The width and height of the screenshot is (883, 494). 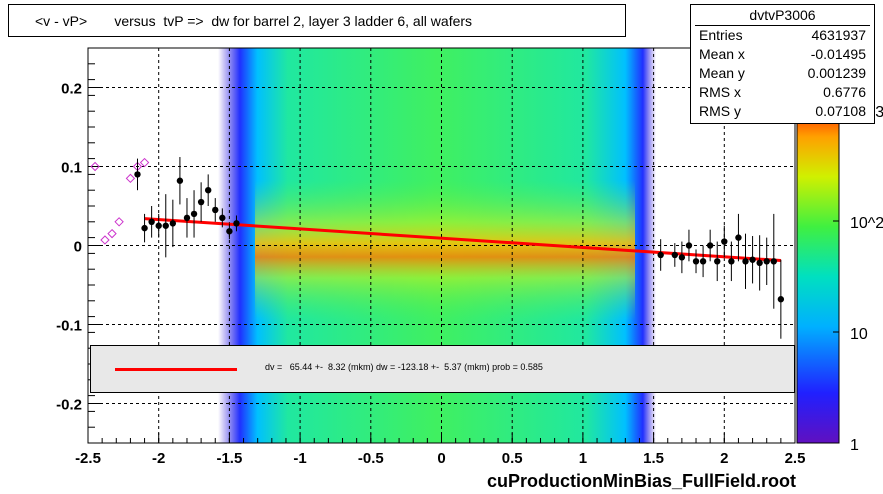 I want to click on stats-value: 0.07108, so click(x=840, y=111).